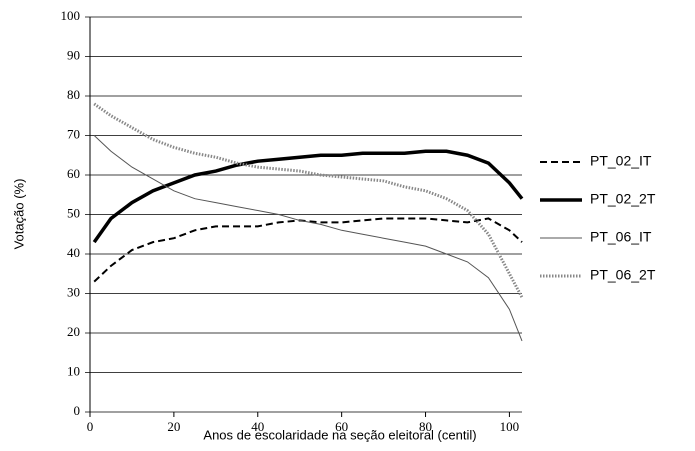  What do you see at coordinates (623, 275) in the screenshot?
I see `legend-label: PT_06_2T` at bounding box center [623, 275].